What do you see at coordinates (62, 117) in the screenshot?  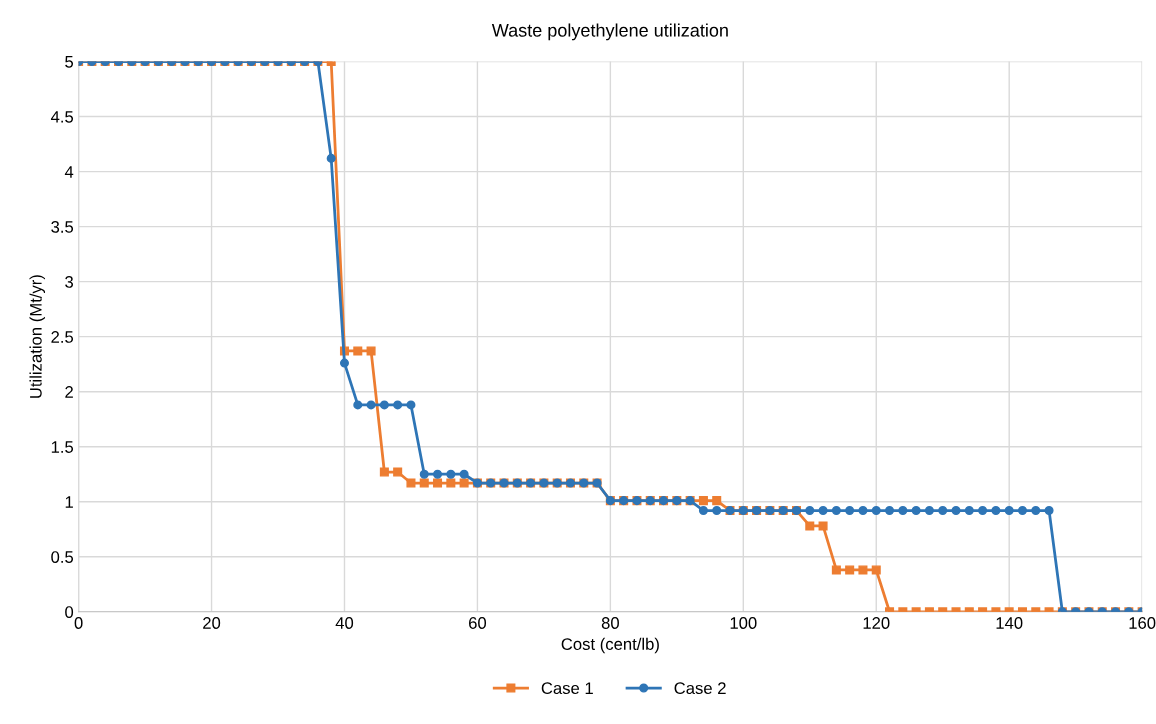 I see `y-tick-label: 4.5` at bounding box center [62, 117].